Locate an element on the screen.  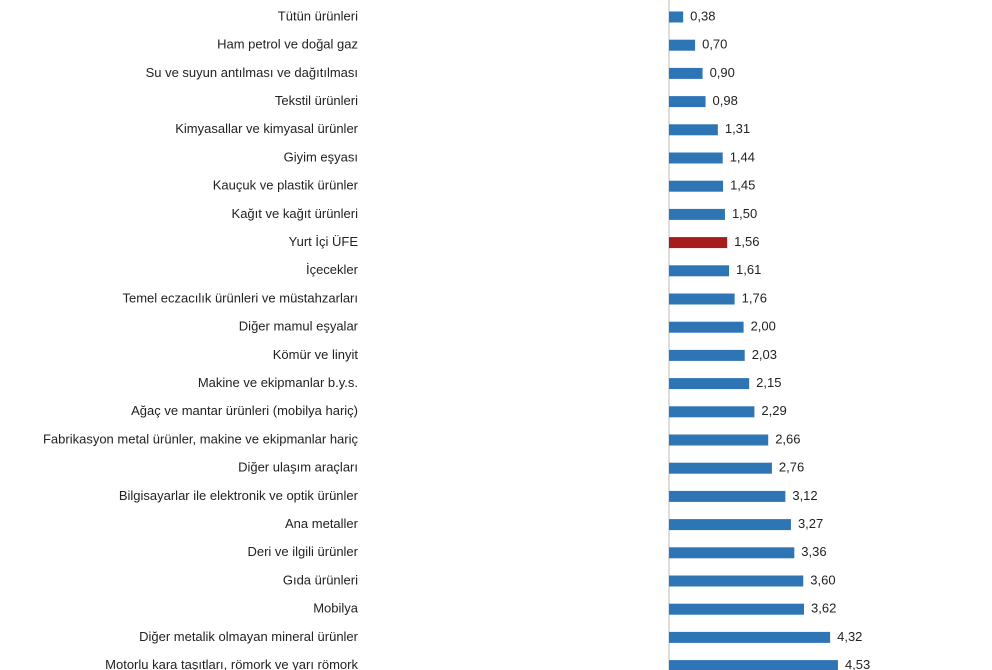
value-label: 1,50 is located at coordinates (744, 213).